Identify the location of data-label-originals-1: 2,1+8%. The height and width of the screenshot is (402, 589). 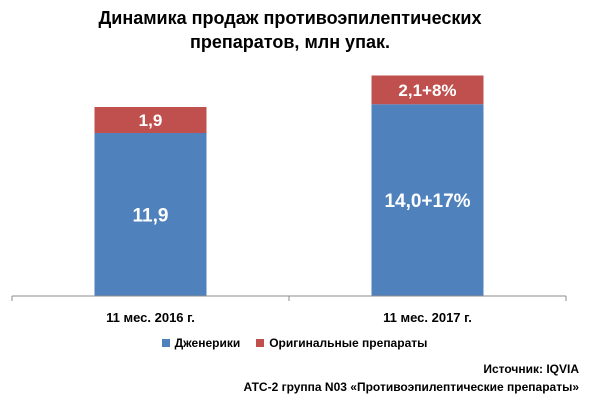
(427, 90).